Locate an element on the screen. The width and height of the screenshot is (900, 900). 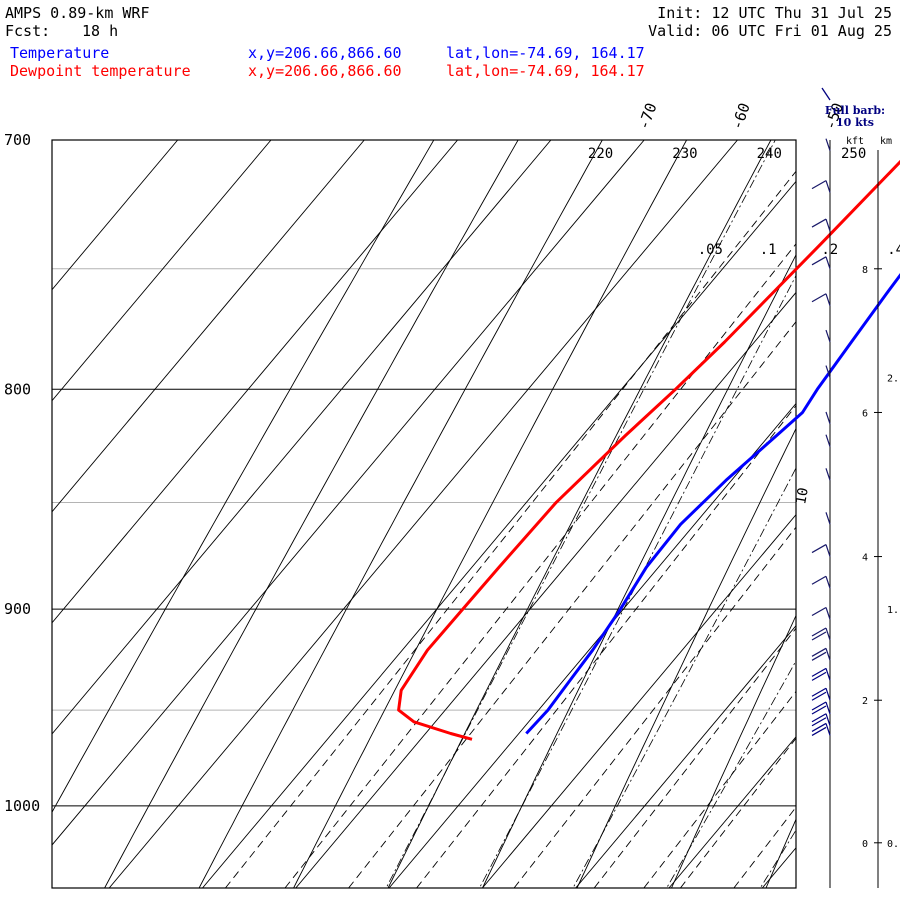
isotherm-label: -60 is located at coordinates (741, 116).